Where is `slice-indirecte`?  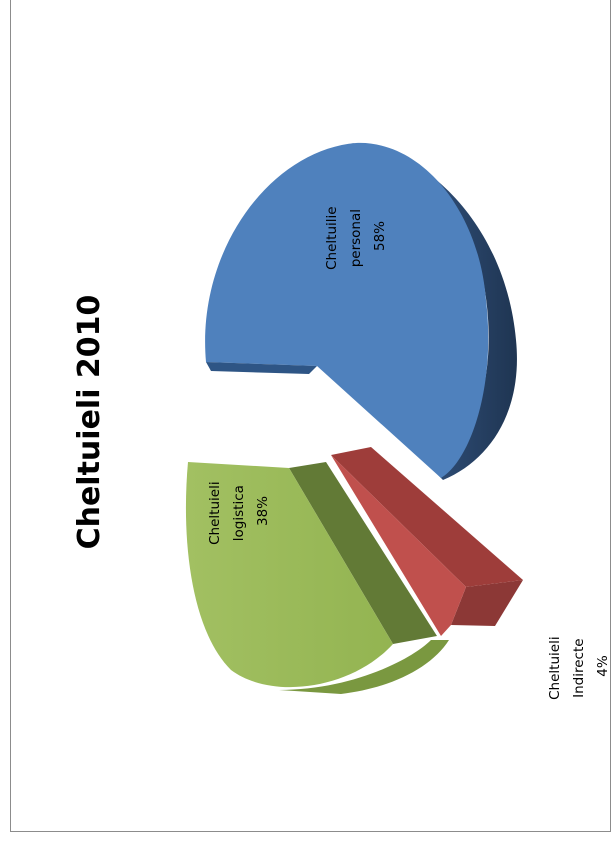 slice-indirecte is located at coordinates (427, 541).